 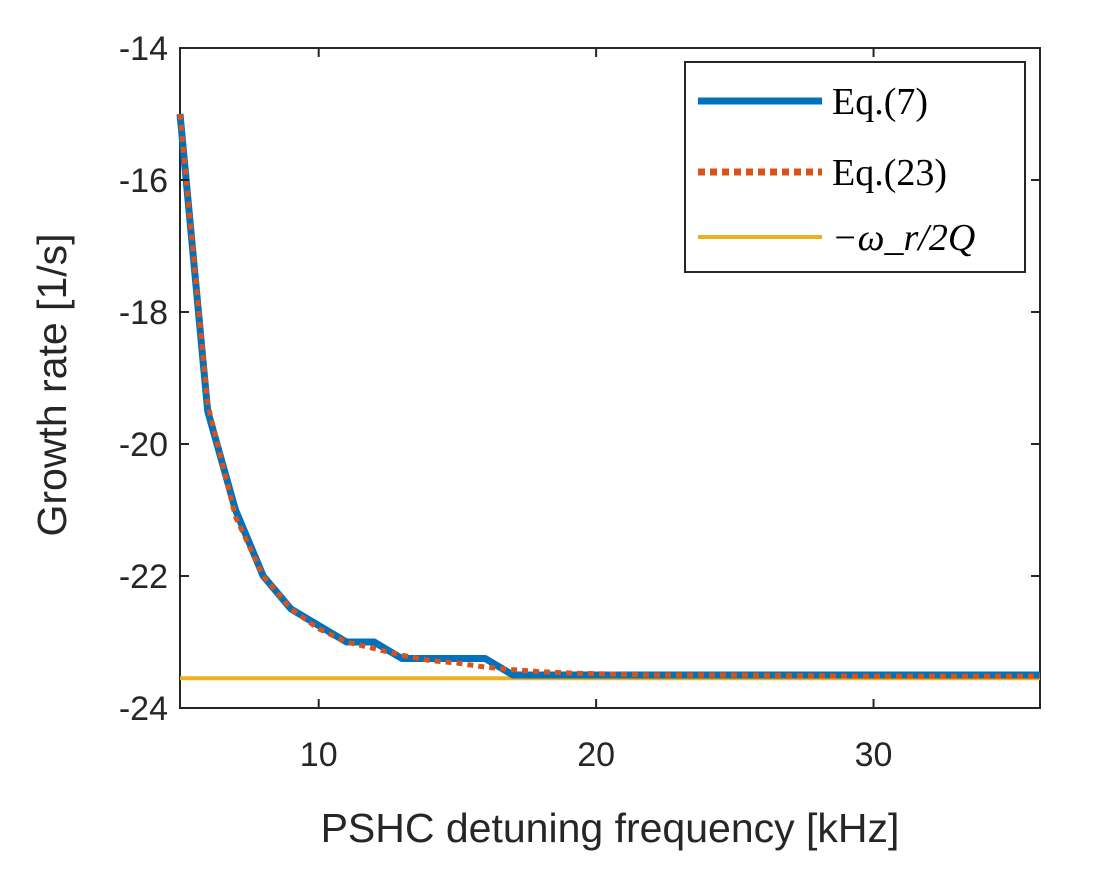 I want to click on legend: Eq.(7) Eq.(23) −ω_r/2Q, so click(x=855, y=167).